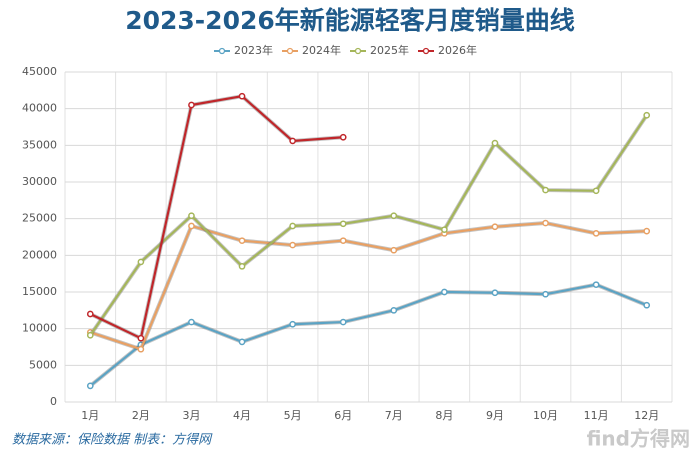  Describe the element at coordinates (112, 440) in the screenshot. I see `source-note: 数据来源：保险数据 制表：方得网` at that location.